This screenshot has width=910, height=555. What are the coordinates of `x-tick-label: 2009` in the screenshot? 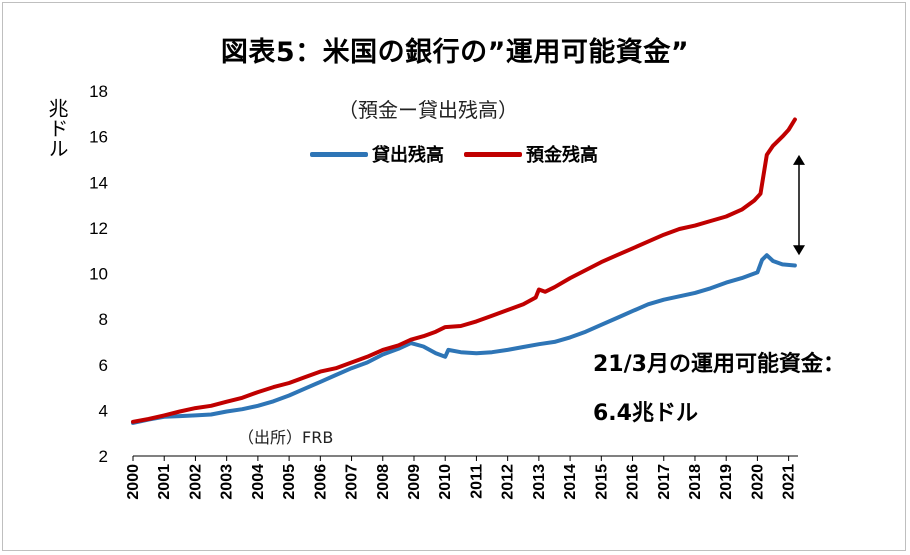 It's located at (414, 482).